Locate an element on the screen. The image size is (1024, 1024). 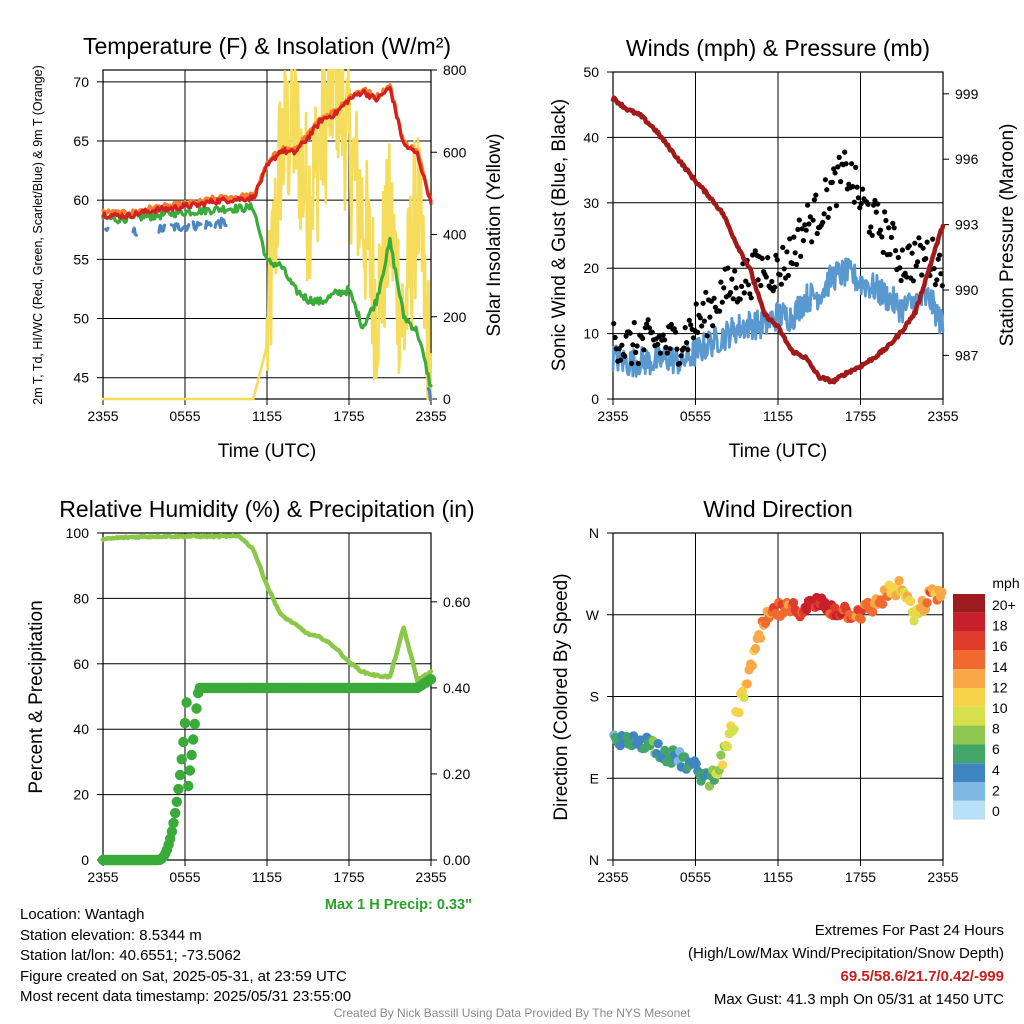
location-text: Location: Wantagh is located at coordinates (82, 914).